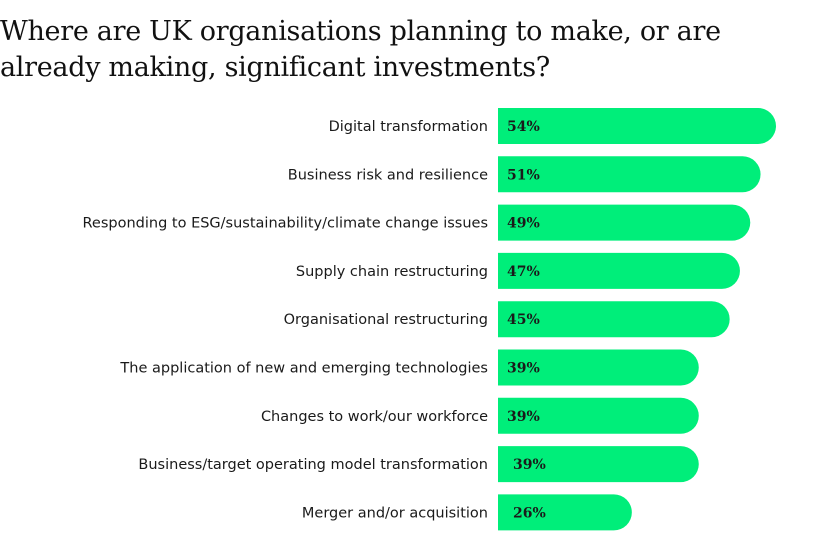 The image size is (830, 552). Describe the element at coordinates (374, 417) in the screenshot. I see `category-label: Changes to work/our workforce` at that location.